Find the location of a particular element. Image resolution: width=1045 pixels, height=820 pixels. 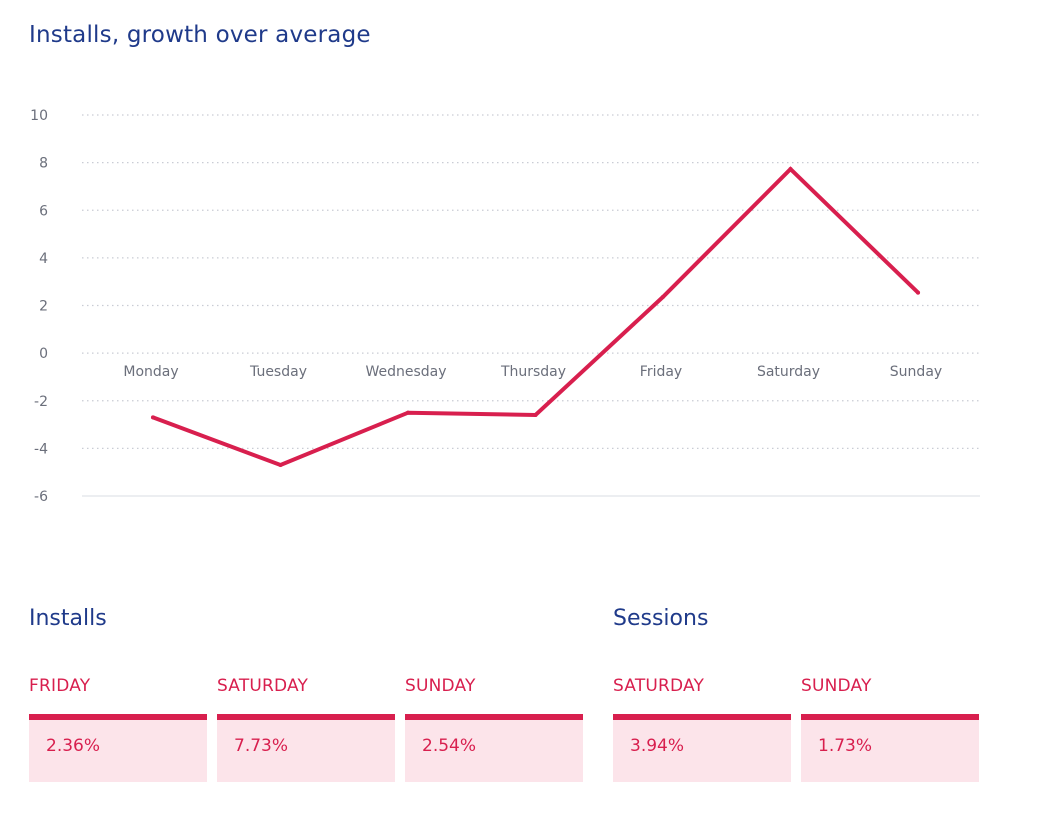

card-value: 7.73% is located at coordinates (306, 751).